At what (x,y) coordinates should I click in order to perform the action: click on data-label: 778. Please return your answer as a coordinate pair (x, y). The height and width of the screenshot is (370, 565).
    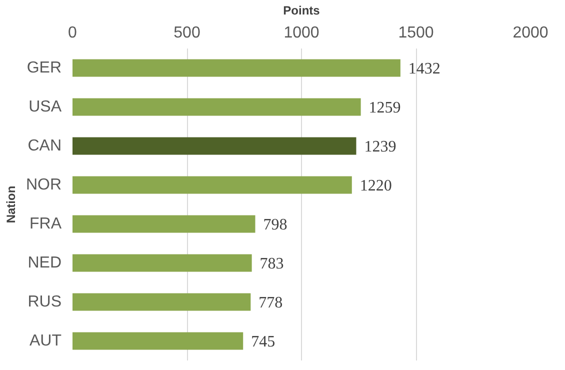
    Looking at the image, I should click on (270, 303).